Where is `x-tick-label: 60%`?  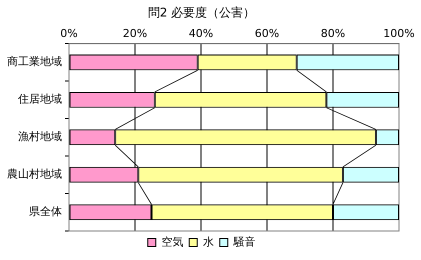
x-tick-label: 60% is located at coordinates (267, 33).